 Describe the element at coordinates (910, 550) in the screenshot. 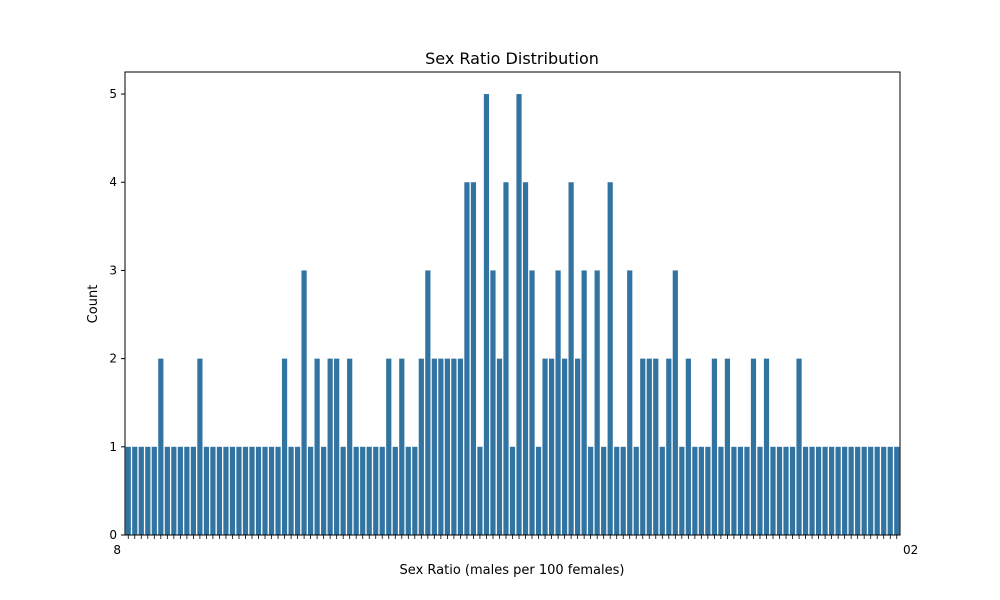

I see `x-tick-label-last: 02` at that location.